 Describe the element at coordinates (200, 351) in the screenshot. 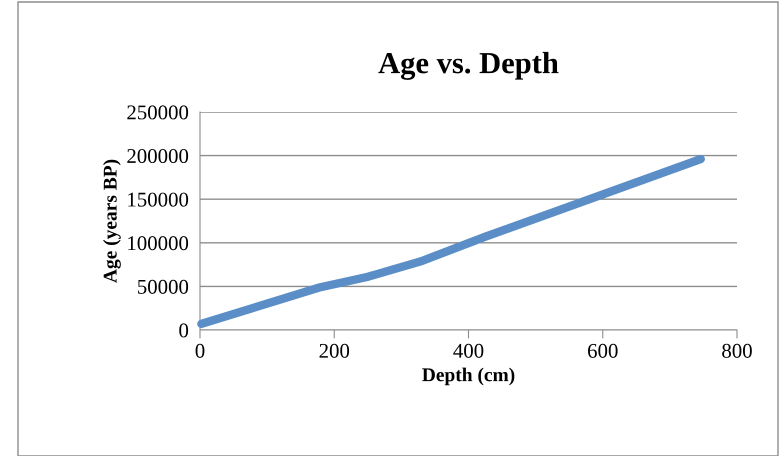

I see `x-tick-label: 0` at that location.